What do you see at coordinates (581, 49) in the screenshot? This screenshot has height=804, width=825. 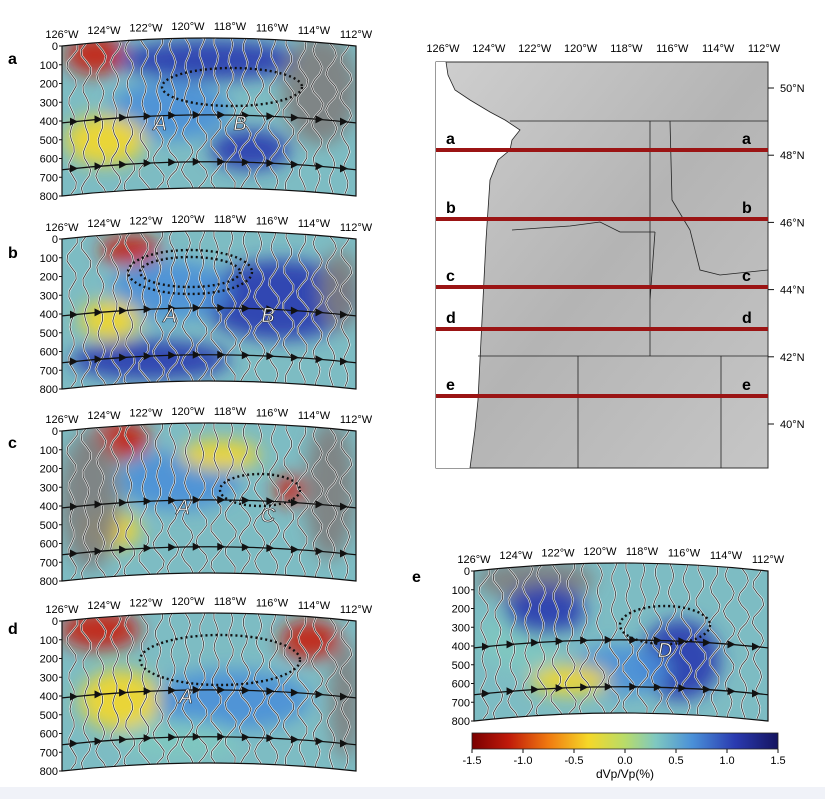 I see `map-lon-tick: 120°W` at bounding box center [581, 49].